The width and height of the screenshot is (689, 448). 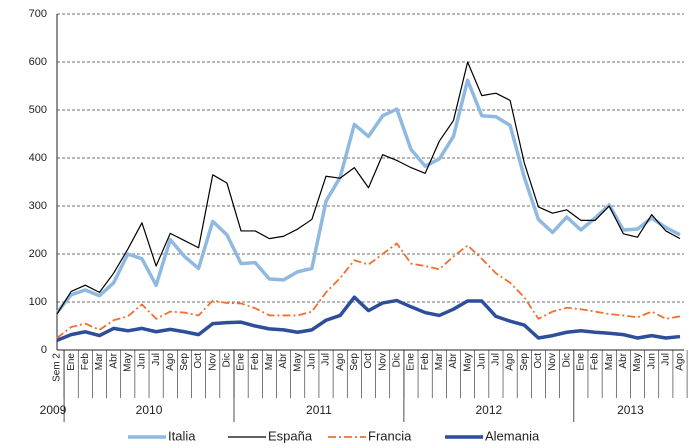 What do you see at coordinates (489, 410) in the screenshot?
I see `year-label: 2012` at bounding box center [489, 410].